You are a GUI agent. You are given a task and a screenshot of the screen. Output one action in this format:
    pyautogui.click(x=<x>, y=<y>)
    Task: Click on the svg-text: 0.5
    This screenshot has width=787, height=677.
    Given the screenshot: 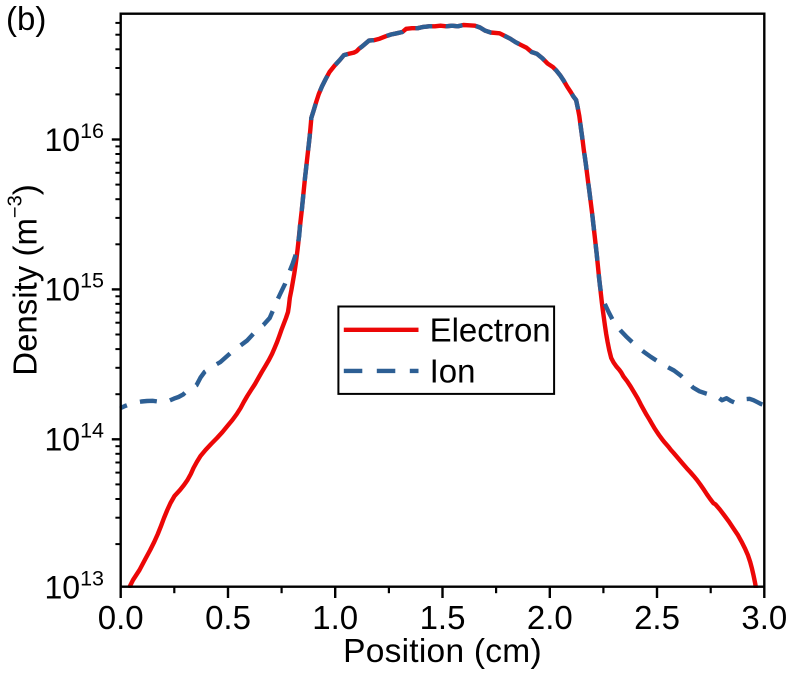 What is the action you would take?
    pyautogui.click(x=228, y=617)
    